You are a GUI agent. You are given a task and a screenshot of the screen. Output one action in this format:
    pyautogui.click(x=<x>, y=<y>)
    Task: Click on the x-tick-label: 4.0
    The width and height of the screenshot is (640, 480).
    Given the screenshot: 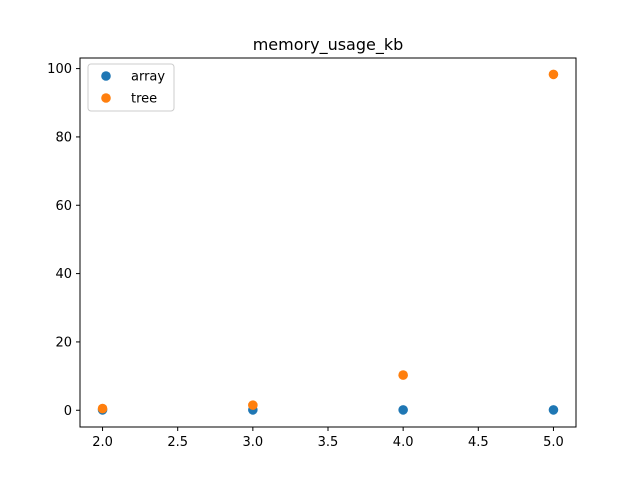 What is the action you would take?
    pyautogui.click(x=403, y=442)
    